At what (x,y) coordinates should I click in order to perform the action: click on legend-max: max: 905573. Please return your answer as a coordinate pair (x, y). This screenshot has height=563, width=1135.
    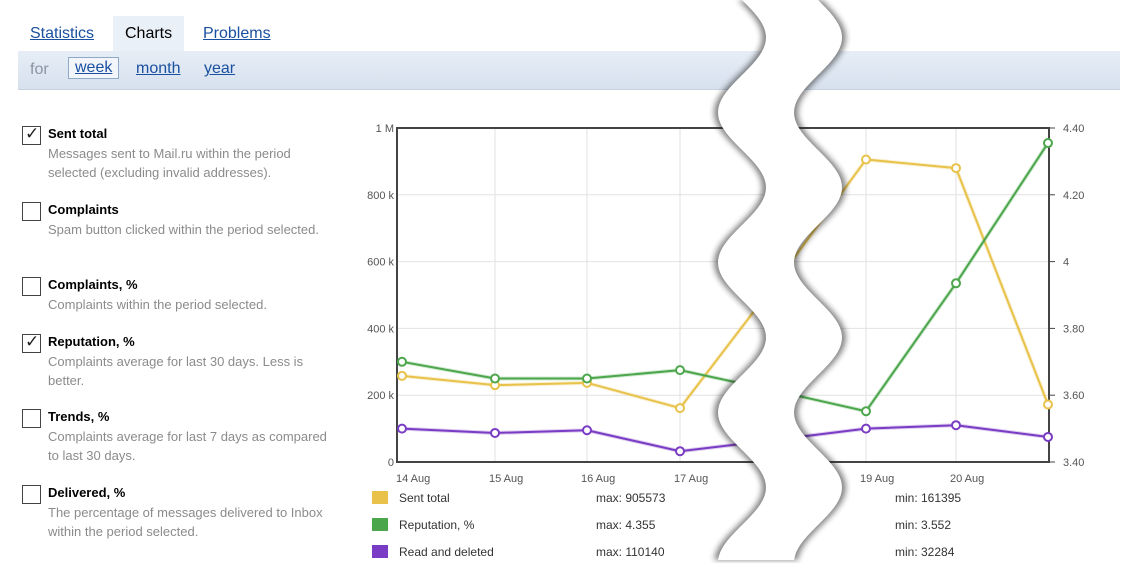
    Looking at the image, I should click on (631, 498).